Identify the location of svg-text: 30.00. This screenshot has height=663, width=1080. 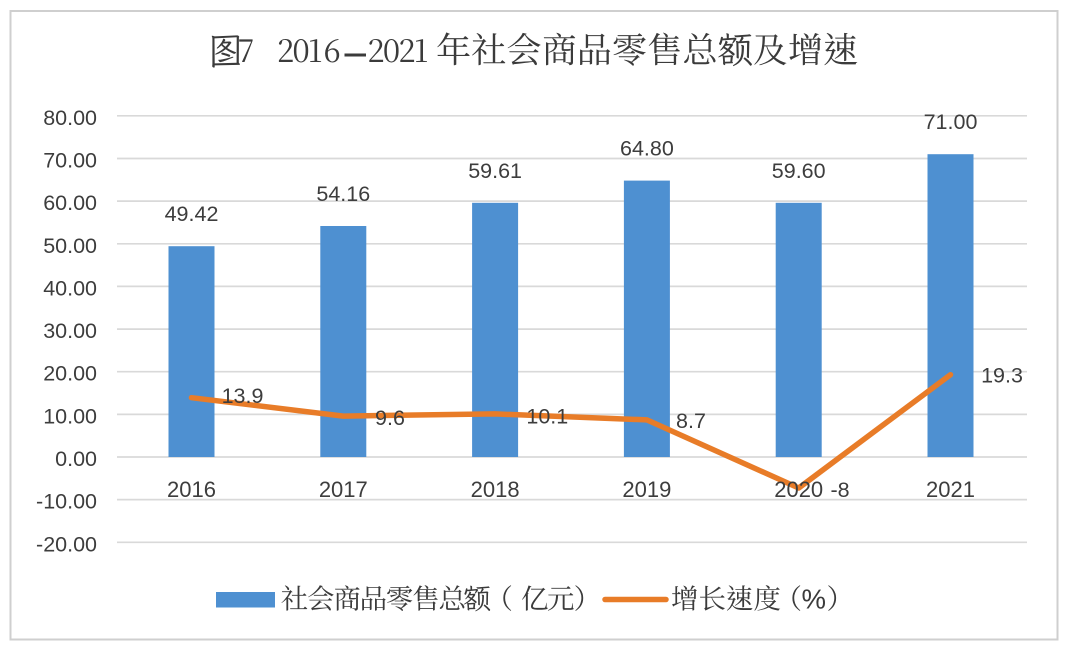
(70, 331).